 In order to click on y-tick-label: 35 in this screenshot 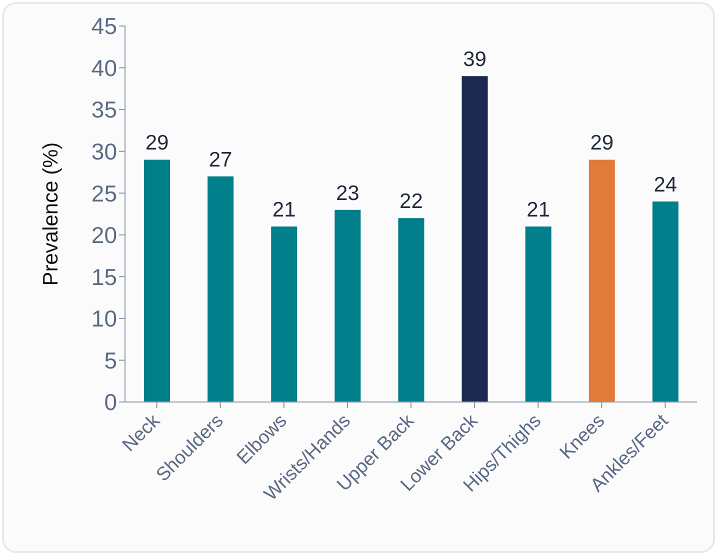, I will do `click(104, 109)`.